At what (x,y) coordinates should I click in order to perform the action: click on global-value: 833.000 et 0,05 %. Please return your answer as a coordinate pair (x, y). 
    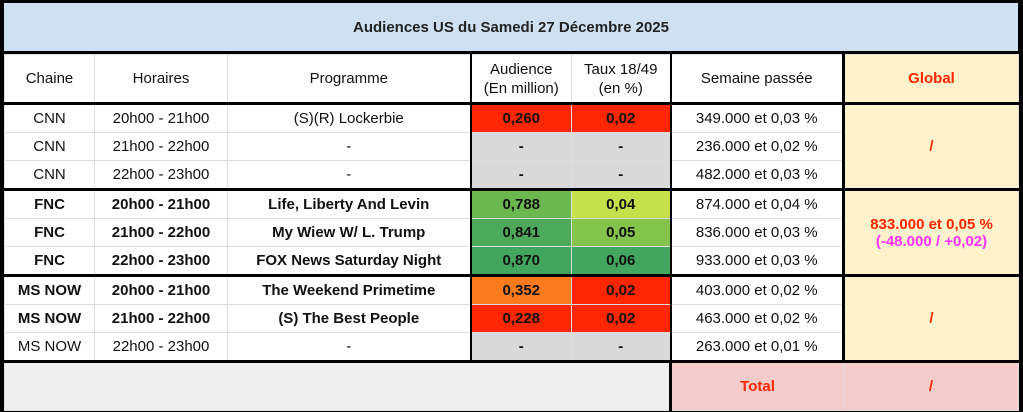
    Looking at the image, I should click on (931, 224).